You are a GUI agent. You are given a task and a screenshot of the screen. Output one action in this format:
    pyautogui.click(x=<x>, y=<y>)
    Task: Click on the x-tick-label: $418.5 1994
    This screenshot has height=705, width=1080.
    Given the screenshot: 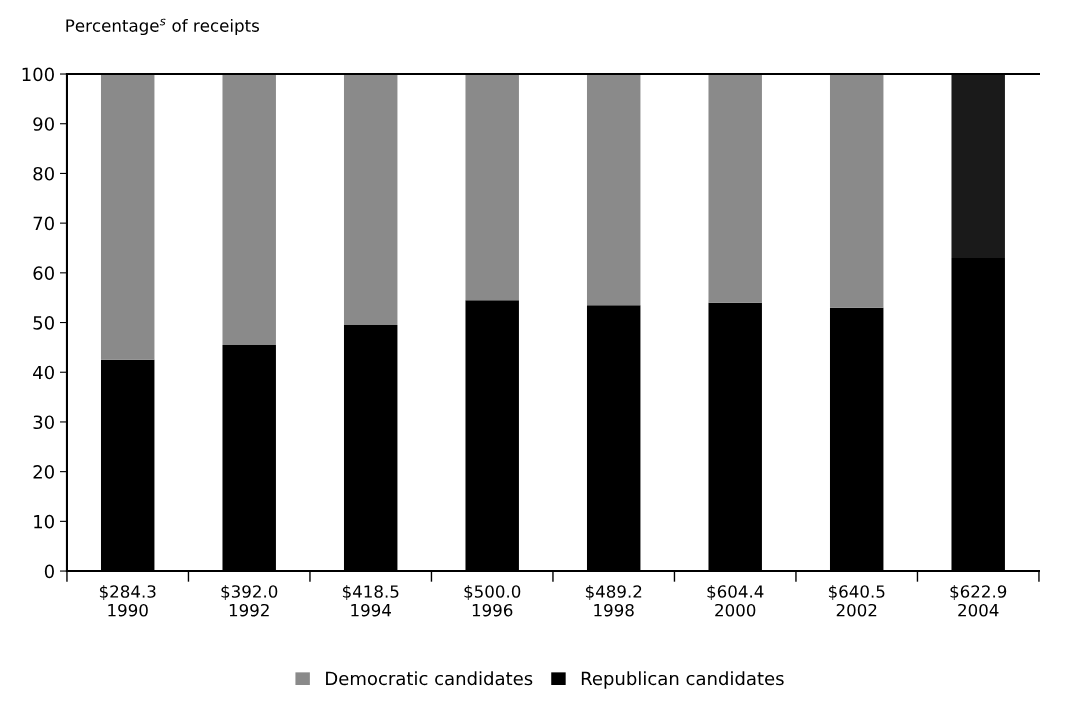 What is the action you would take?
    pyautogui.click(x=370, y=600)
    